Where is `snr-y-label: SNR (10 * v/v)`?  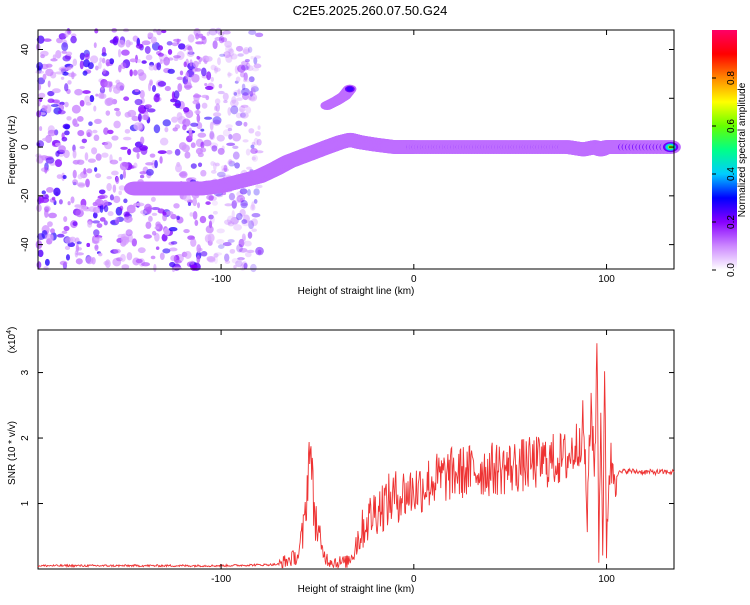 snr-y-label: SNR (10 * v/v) is located at coordinates (12, 453).